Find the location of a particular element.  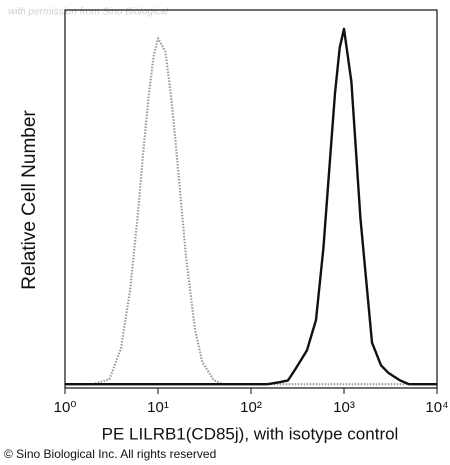

x-tick-label: 10³ is located at coordinates (344, 407).